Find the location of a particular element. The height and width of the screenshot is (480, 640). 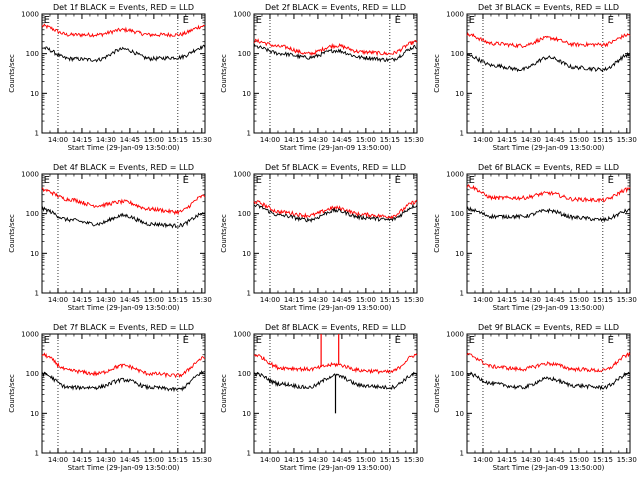

panel-title: Det 5f BLACK = Events, RED = LLD is located at coordinates (335, 167).